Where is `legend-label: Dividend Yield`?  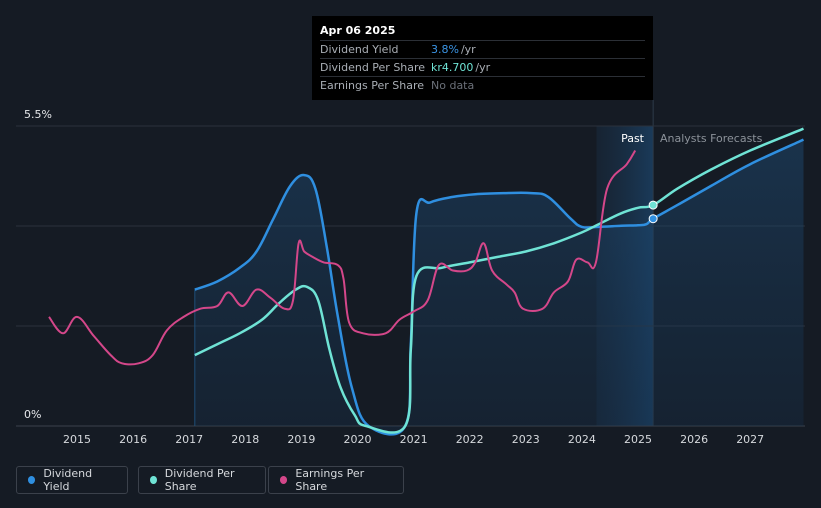
legend-label: Dividend Yield is located at coordinates (68, 480).